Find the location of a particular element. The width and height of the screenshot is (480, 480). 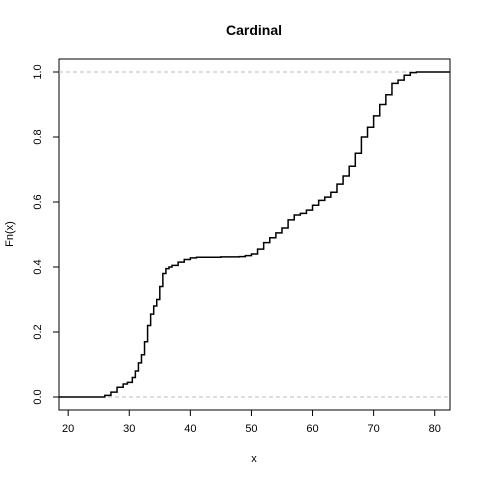

y-tick-label-0: 0.0 is located at coordinates (38, 396).